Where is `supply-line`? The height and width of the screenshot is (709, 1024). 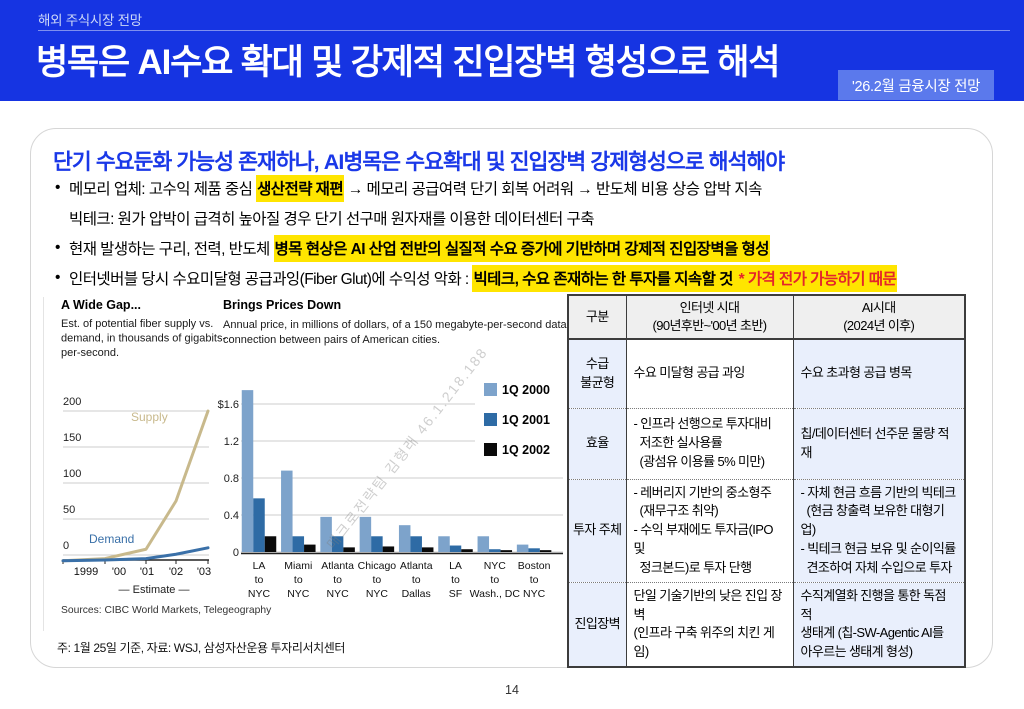 supply-line is located at coordinates (135, 486).